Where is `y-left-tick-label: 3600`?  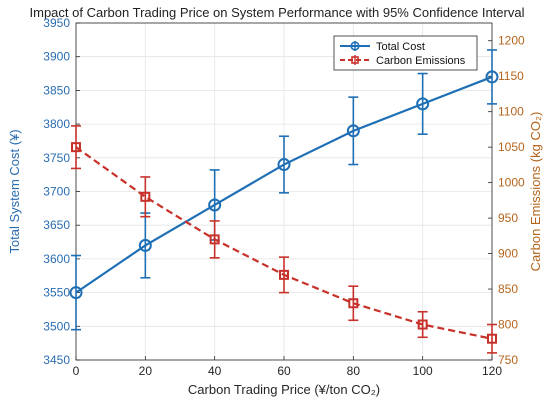
y-left-tick-label: 3600 is located at coordinates (56, 259).